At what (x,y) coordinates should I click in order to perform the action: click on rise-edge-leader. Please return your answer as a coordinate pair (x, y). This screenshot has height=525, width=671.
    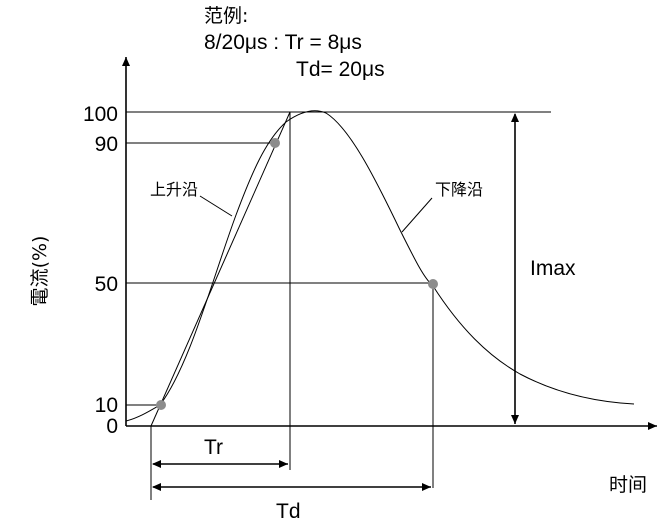
    Looking at the image, I should click on (216, 206).